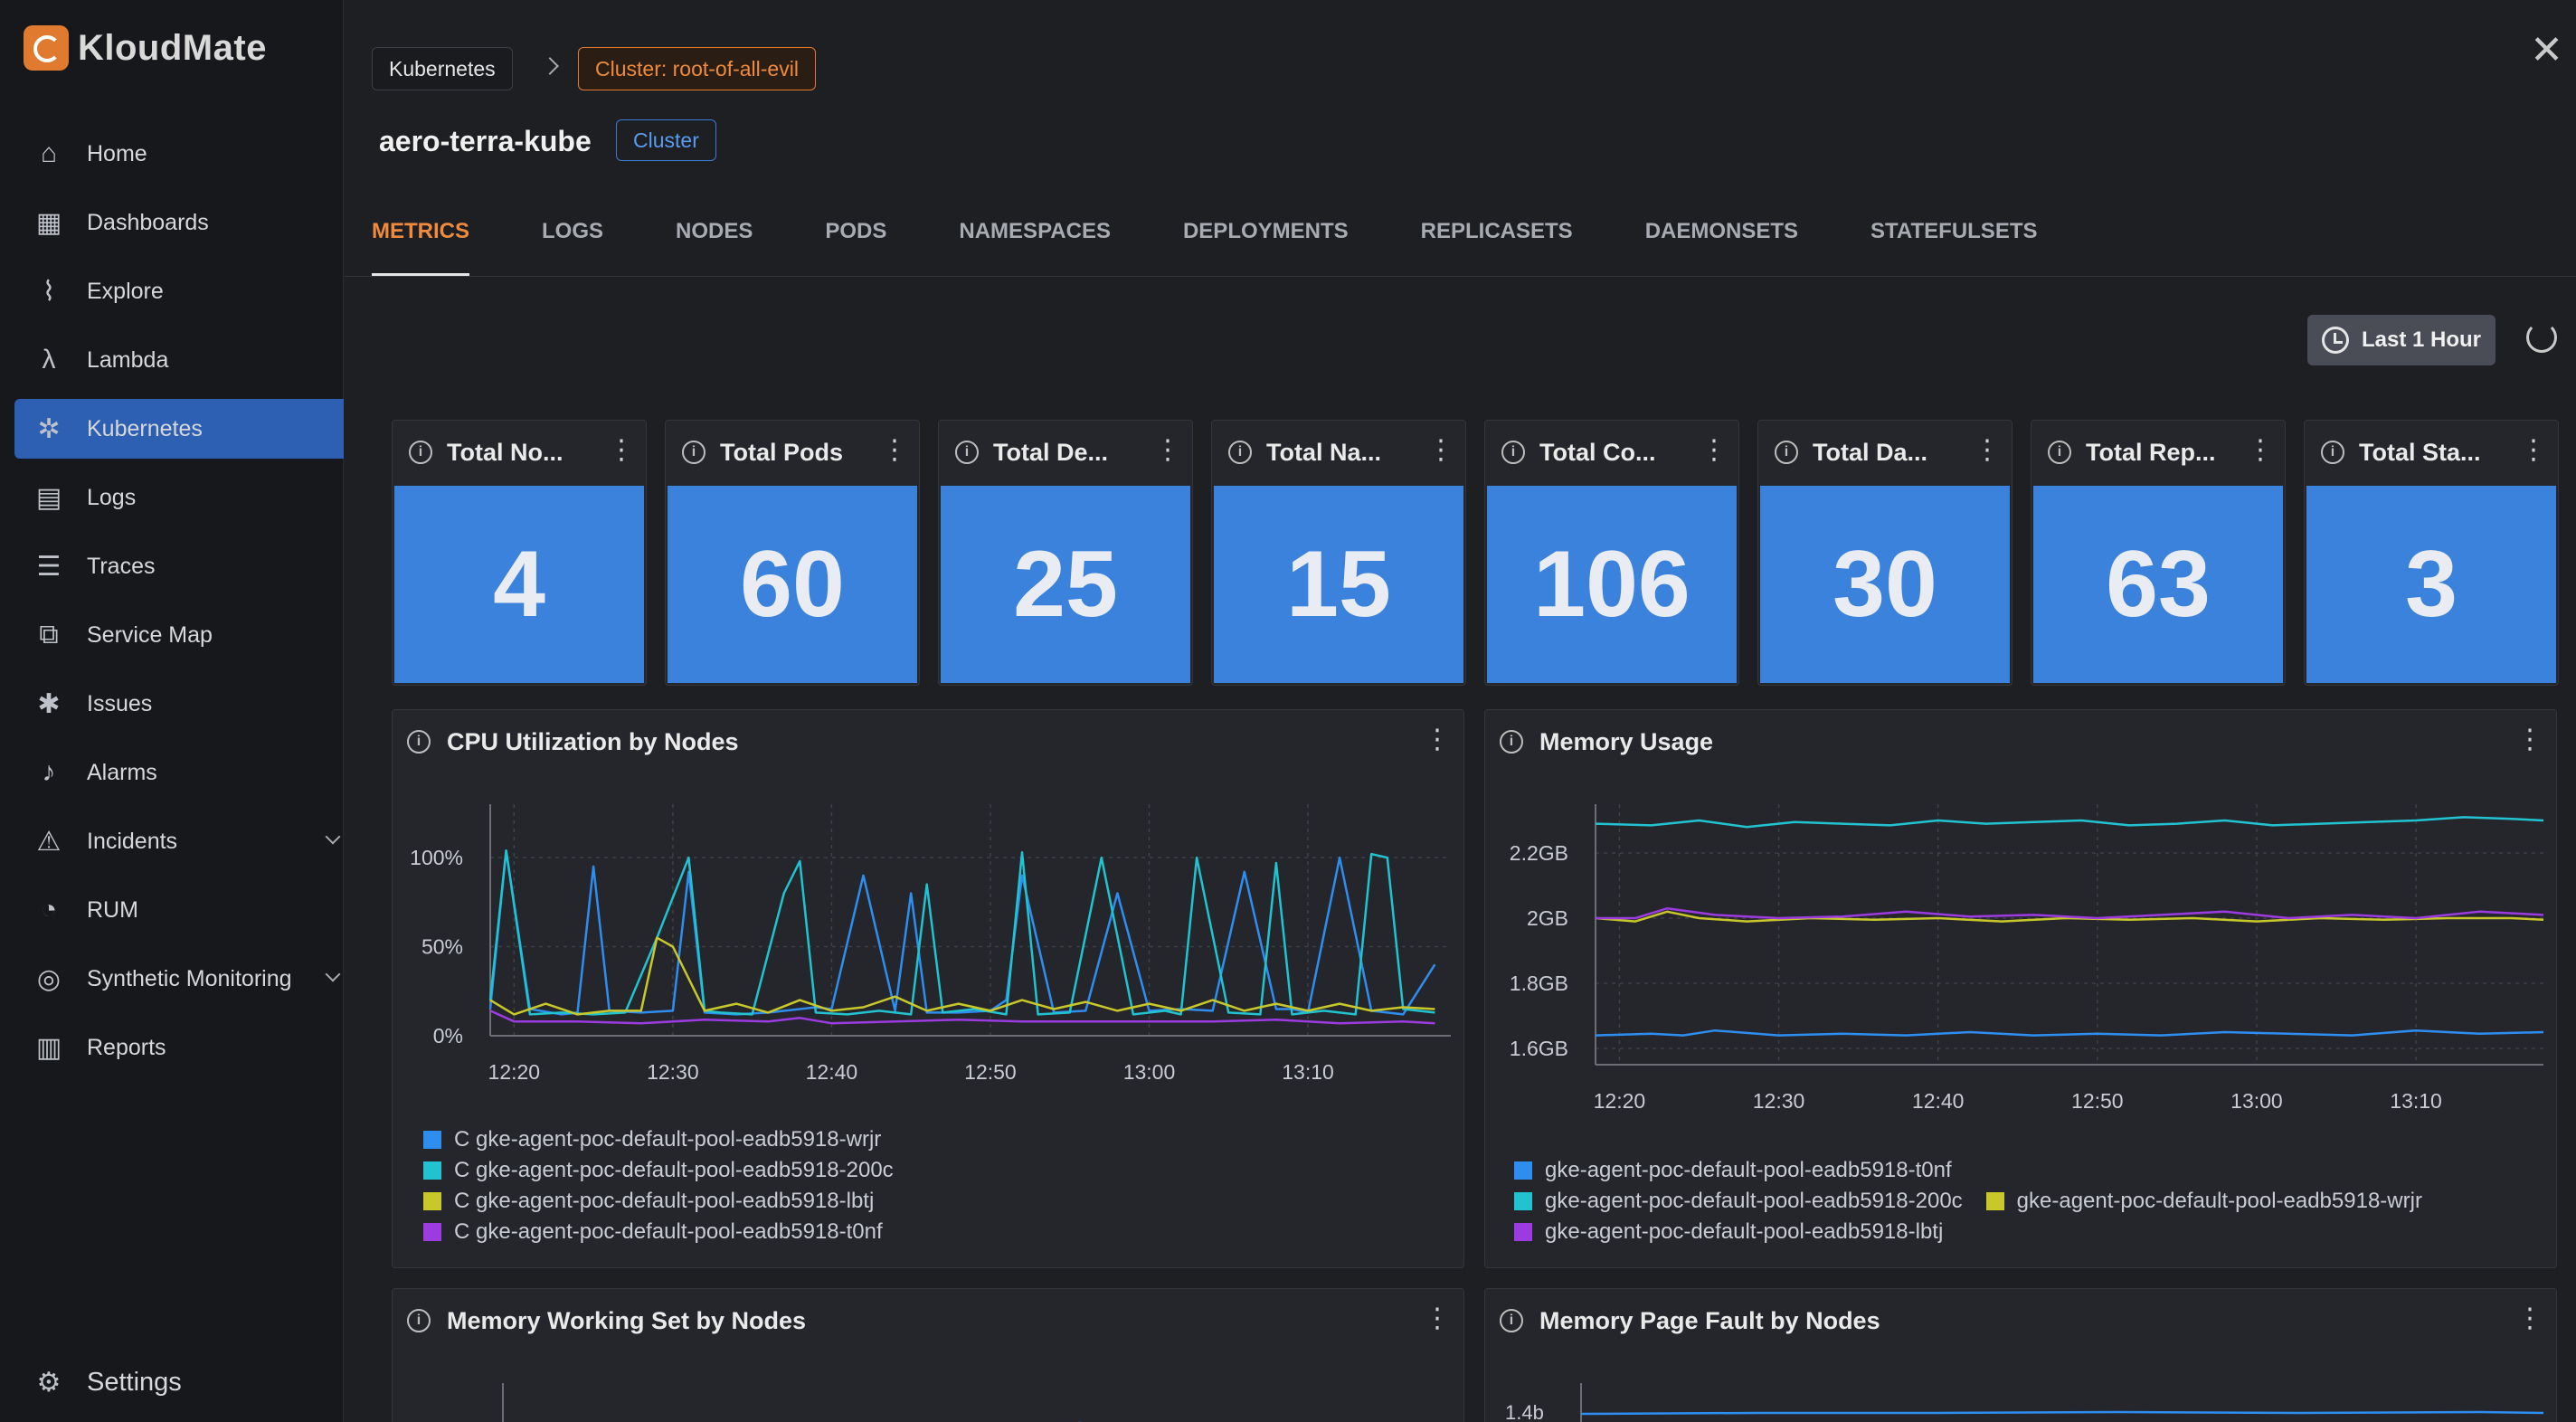  What do you see at coordinates (1539, 1048) in the screenshot?
I see `y-tick-label: 1.6GB` at bounding box center [1539, 1048].